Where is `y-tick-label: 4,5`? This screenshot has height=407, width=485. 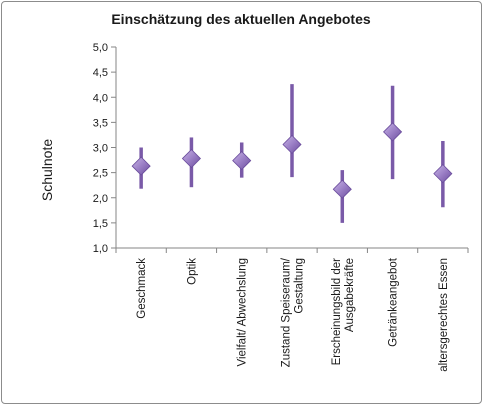
y-tick-label: 4,5 is located at coordinates (100, 73).